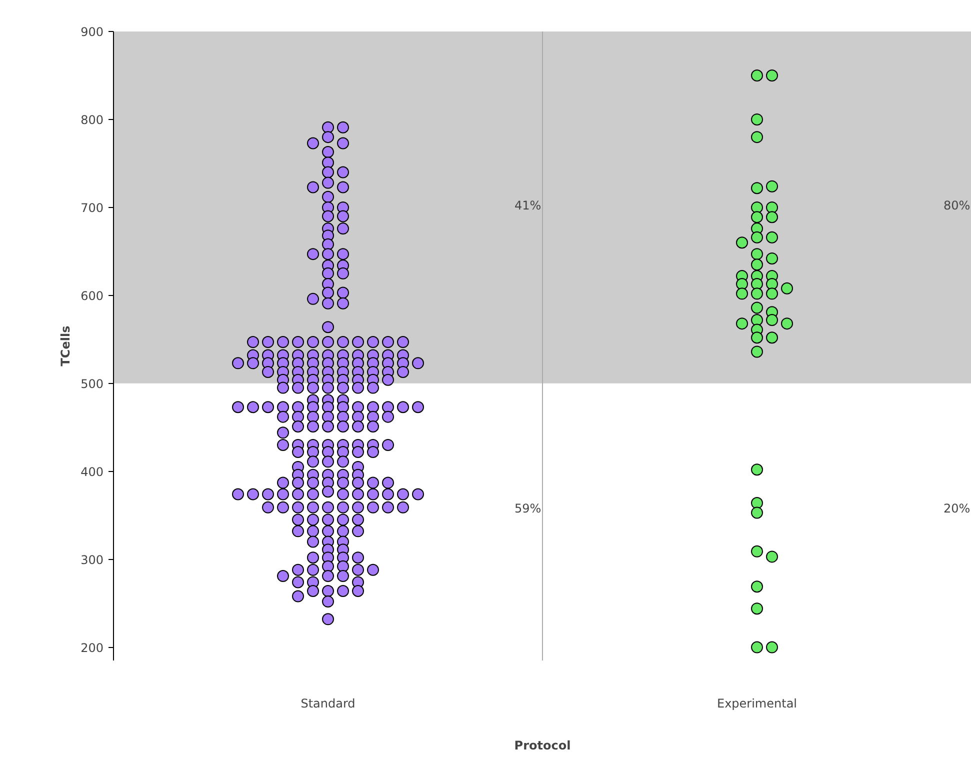 The width and height of the screenshot is (971, 758). What do you see at coordinates (92, 32) in the screenshot?
I see `y-tick-label: 900` at bounding box center [92, 32].